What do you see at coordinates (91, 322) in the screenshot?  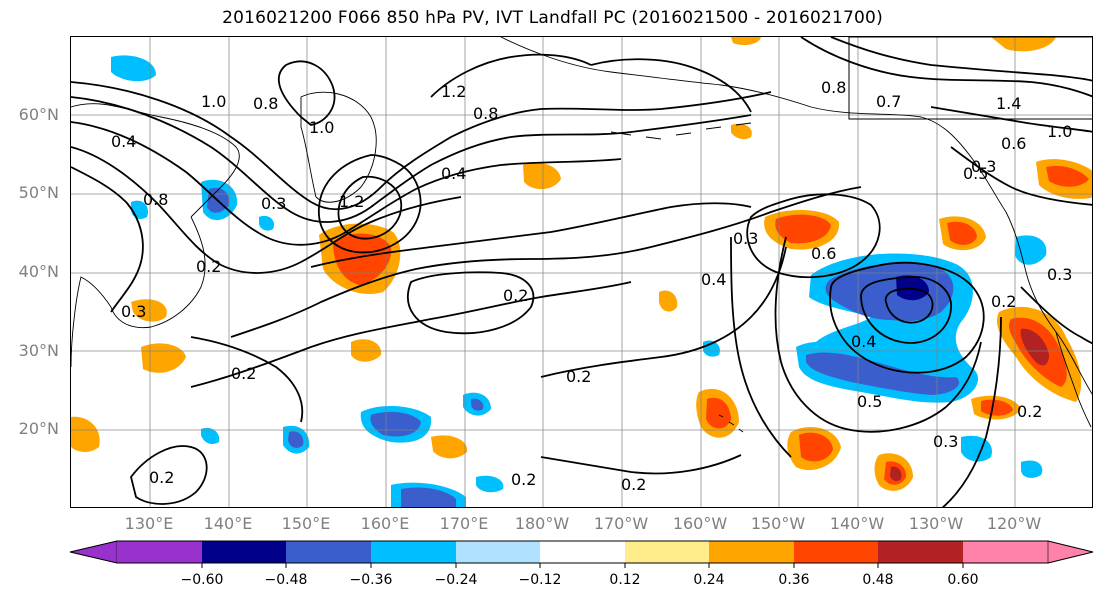 I see `coast-korea-china` at bounding box center [91, 322].